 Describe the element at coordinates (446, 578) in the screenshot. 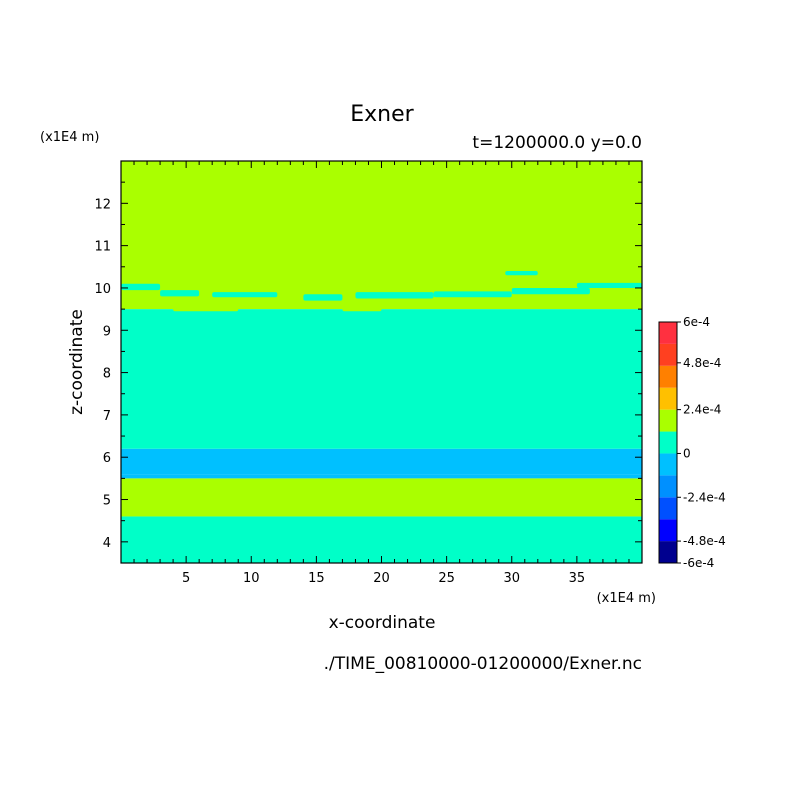

I see `x-tick-label: 25` at that location.